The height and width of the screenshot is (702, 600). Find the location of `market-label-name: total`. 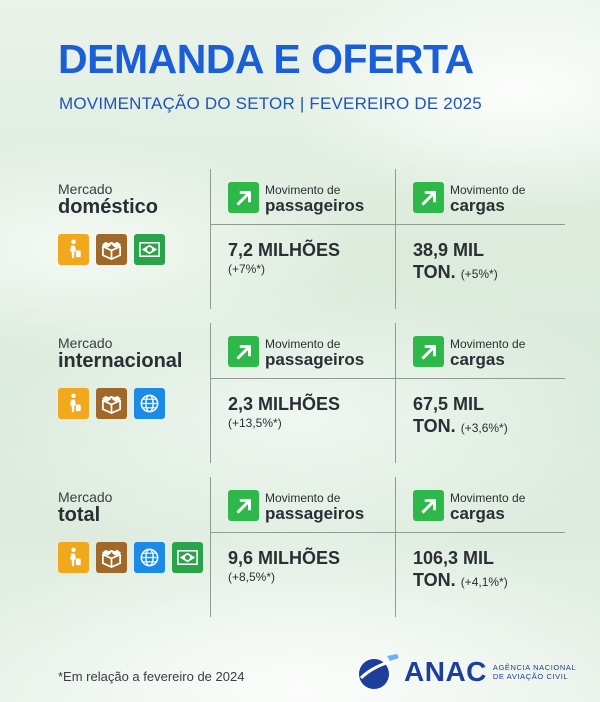

market-label-name: total is located at coordinates (79, 515).